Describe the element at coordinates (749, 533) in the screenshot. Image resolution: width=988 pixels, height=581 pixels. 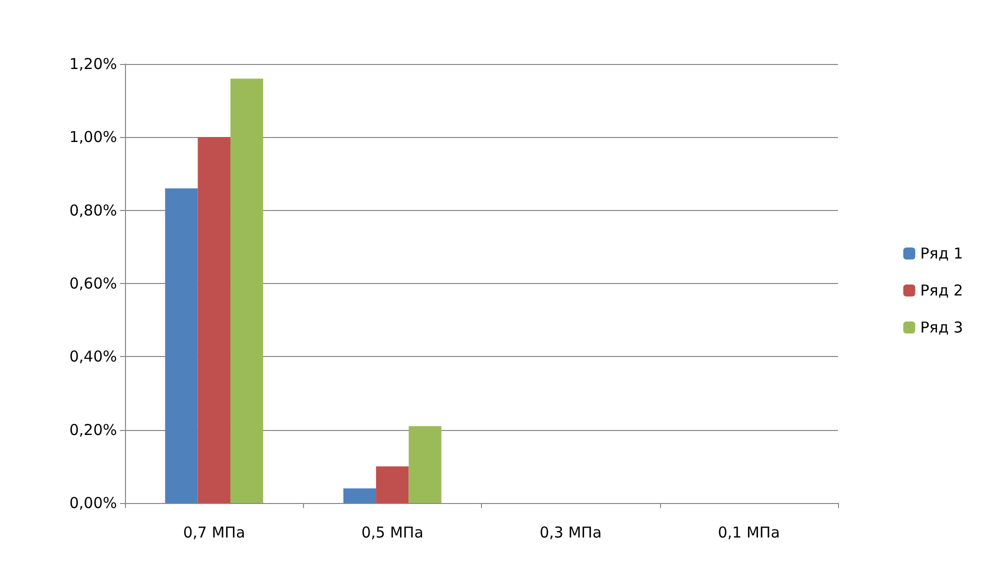
I see `x-tick-label: 0,1 МПа` at that location.